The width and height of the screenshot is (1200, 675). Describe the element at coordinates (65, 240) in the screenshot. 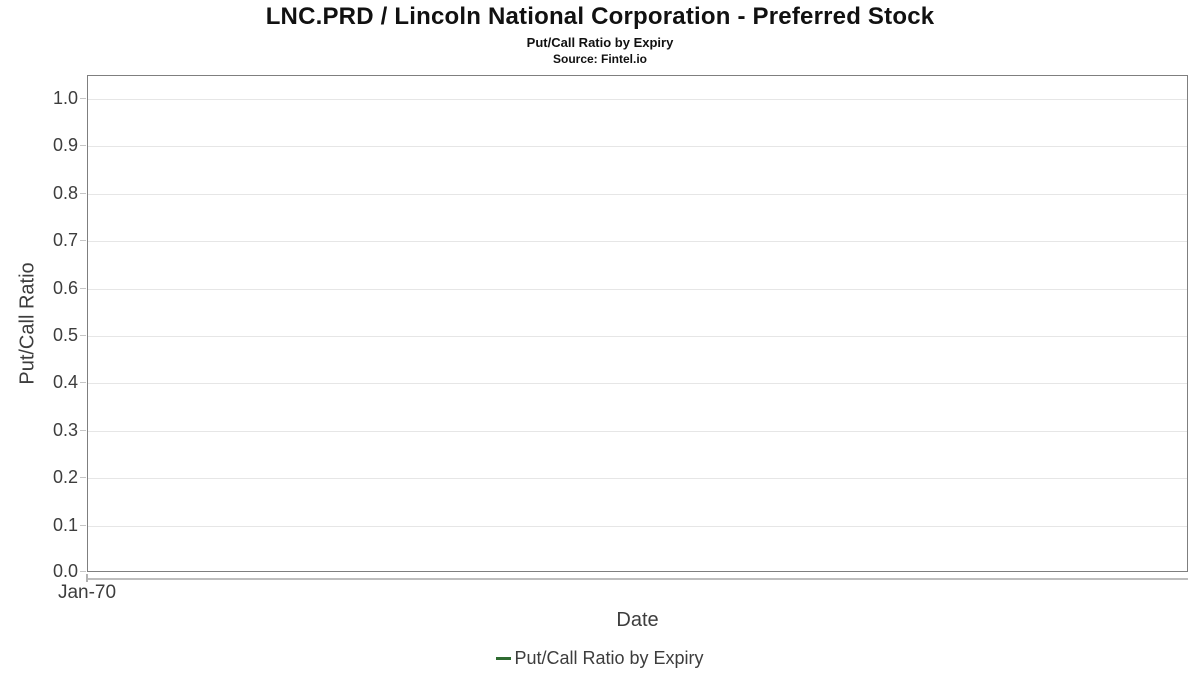

I see `y-tick-label-0.7: 0.7` at that location.